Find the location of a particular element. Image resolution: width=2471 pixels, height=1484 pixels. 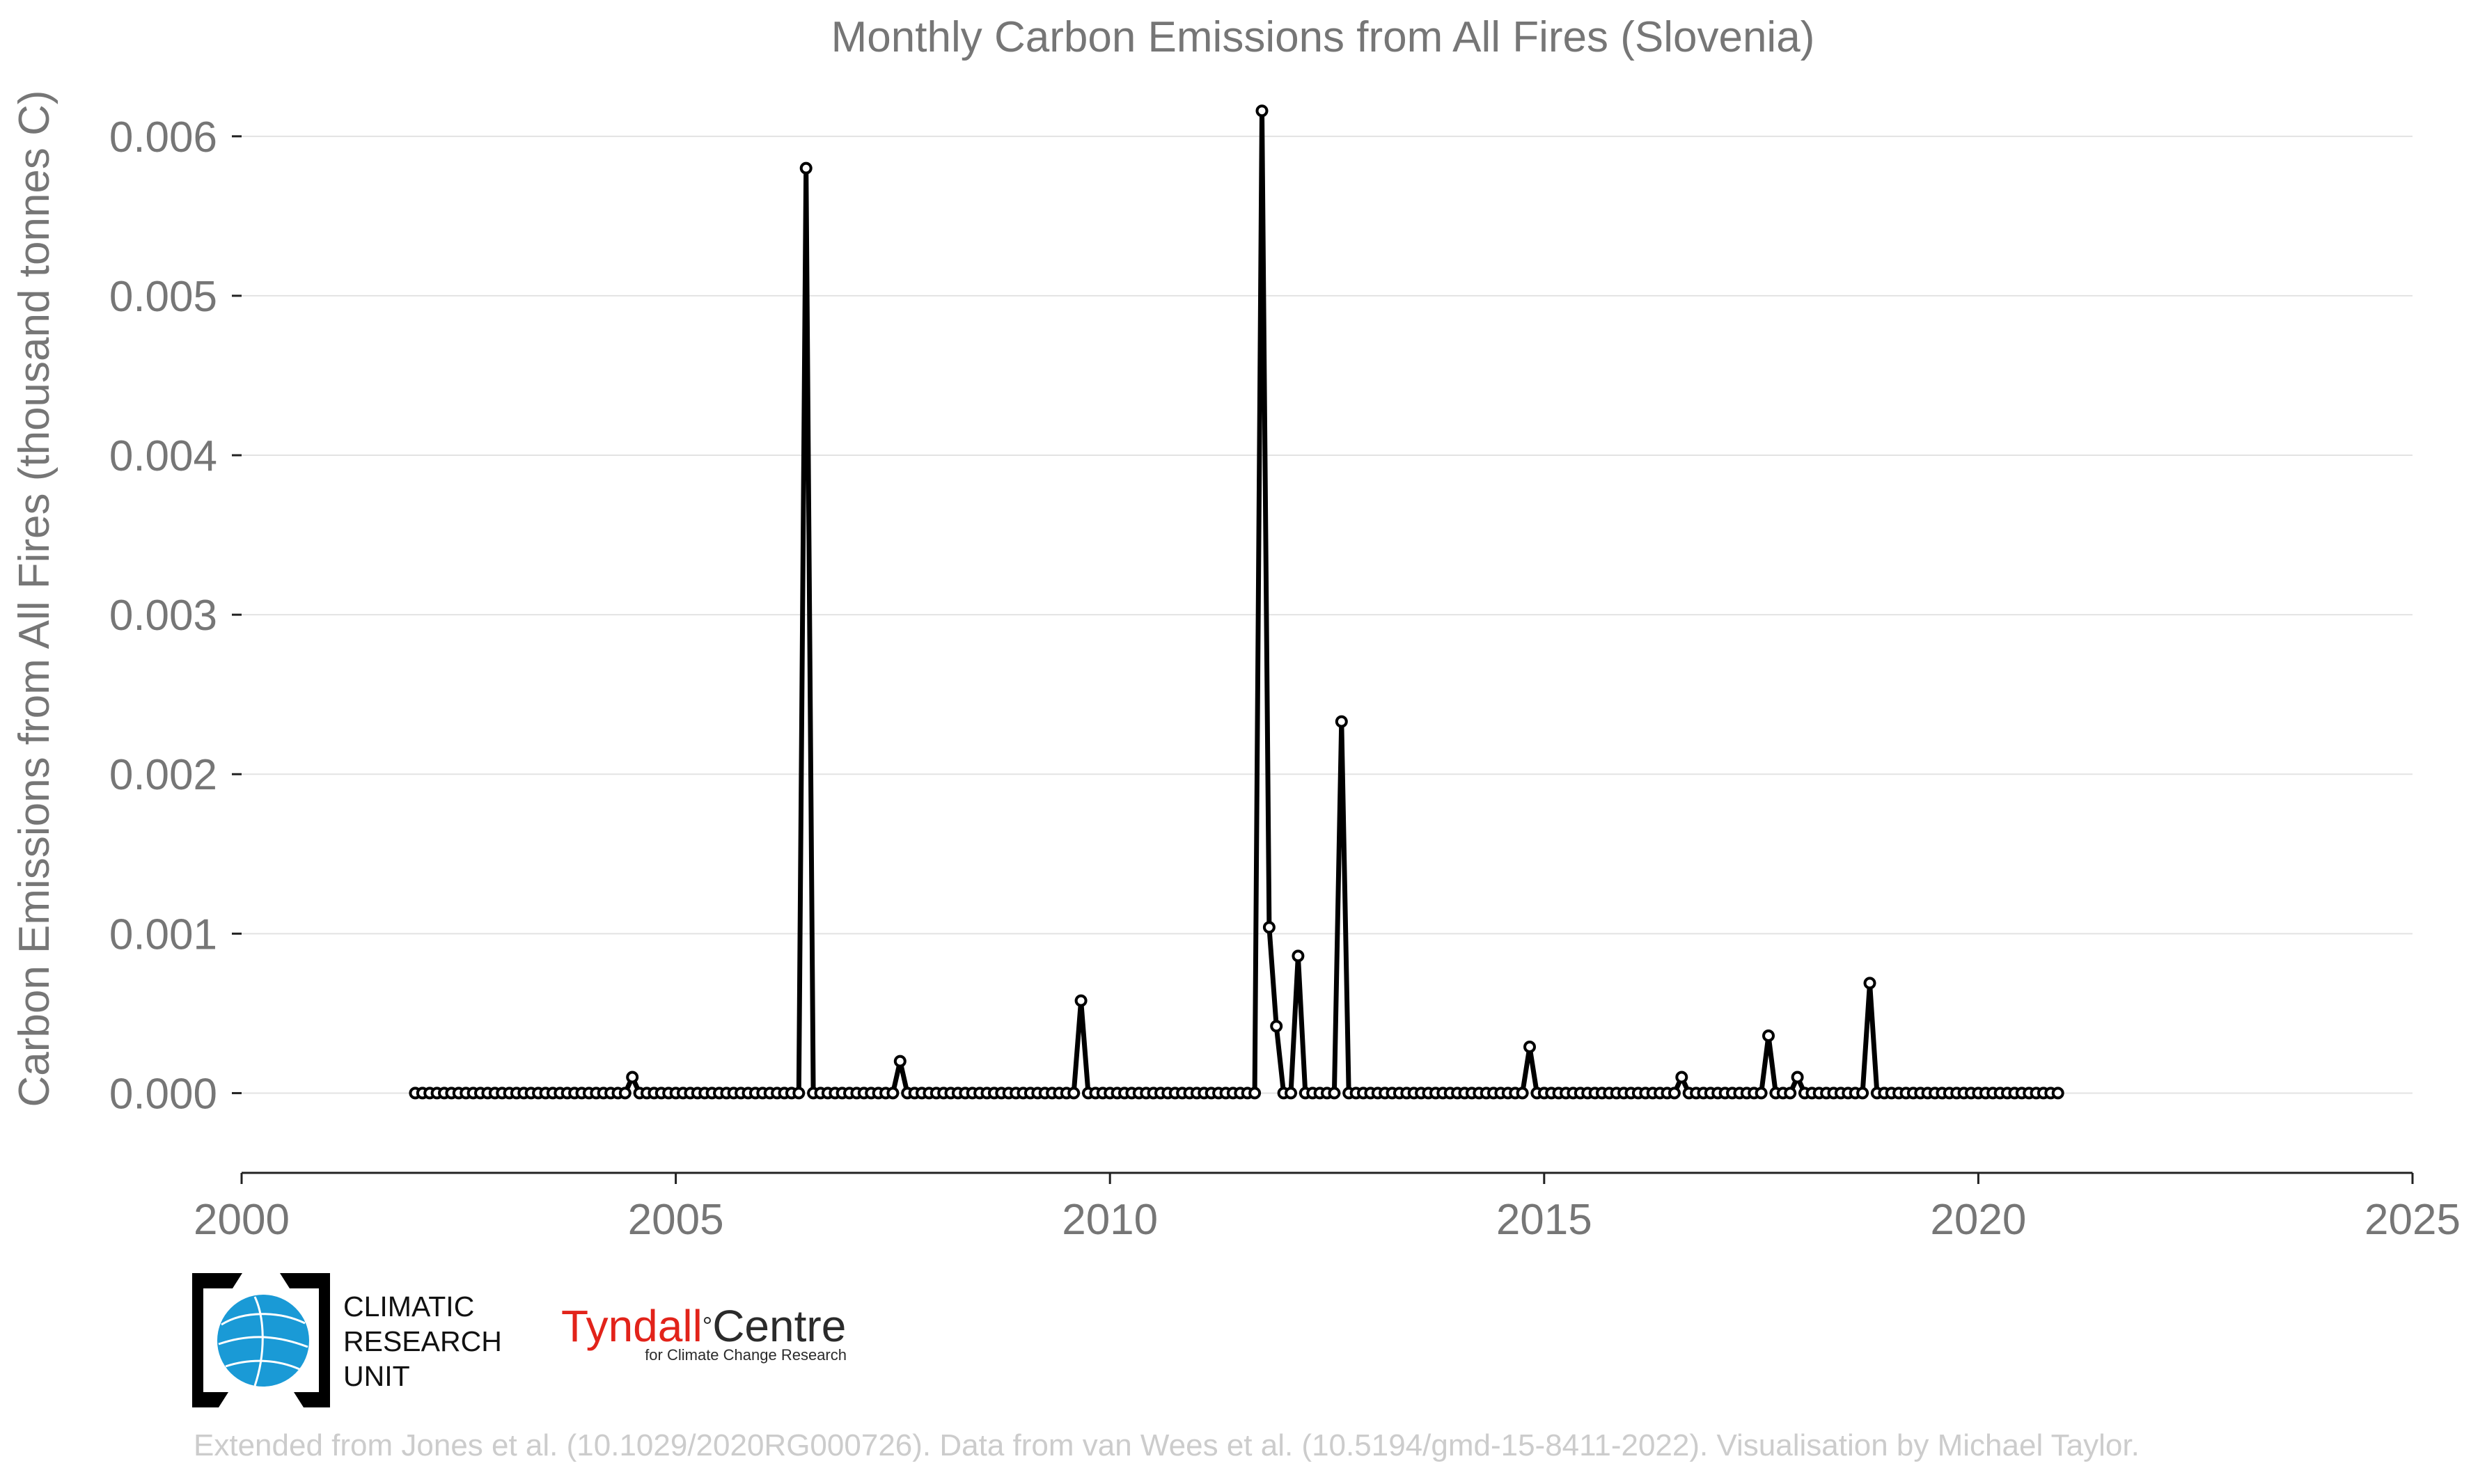

globe-icon is located at coordinates (261, 1340).